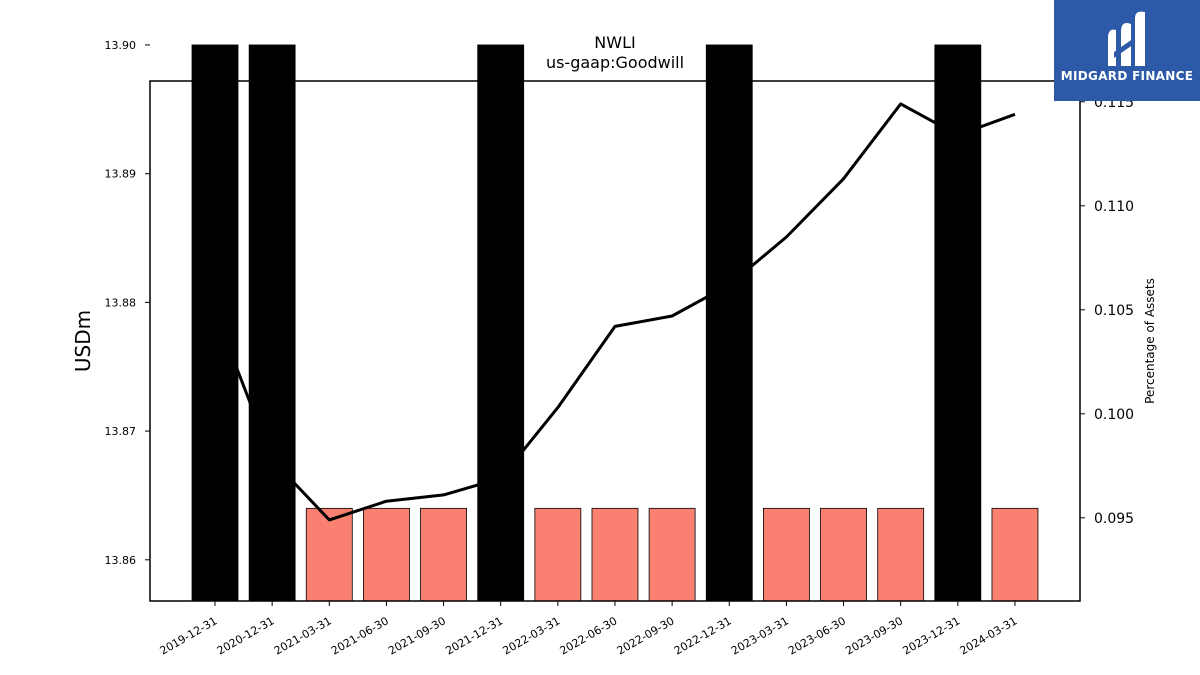 The height and width of the screenshot is (675, 1200). I want to click on x-tick-label: 2020-12-31, so click(246, 635).